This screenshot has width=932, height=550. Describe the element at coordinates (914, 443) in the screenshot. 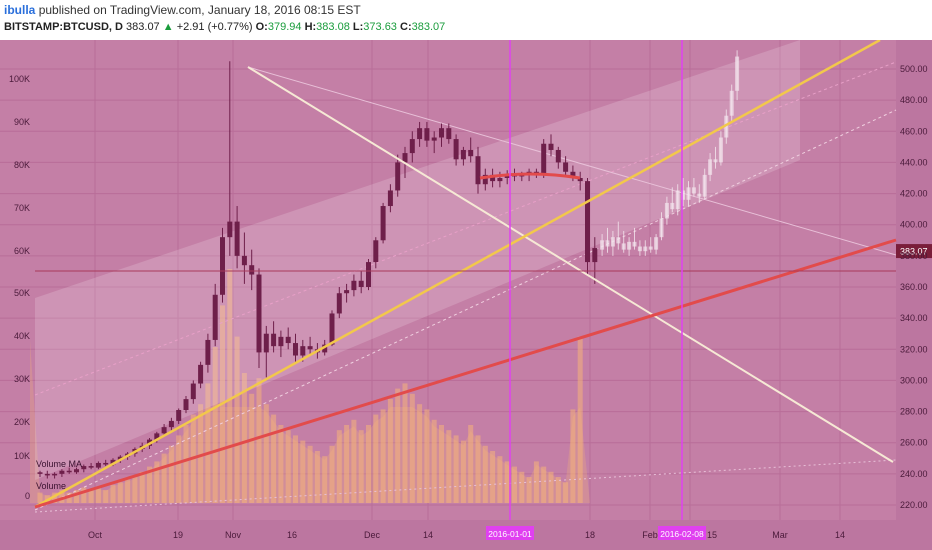

I see `price-tick-label: 260.00` at that location.